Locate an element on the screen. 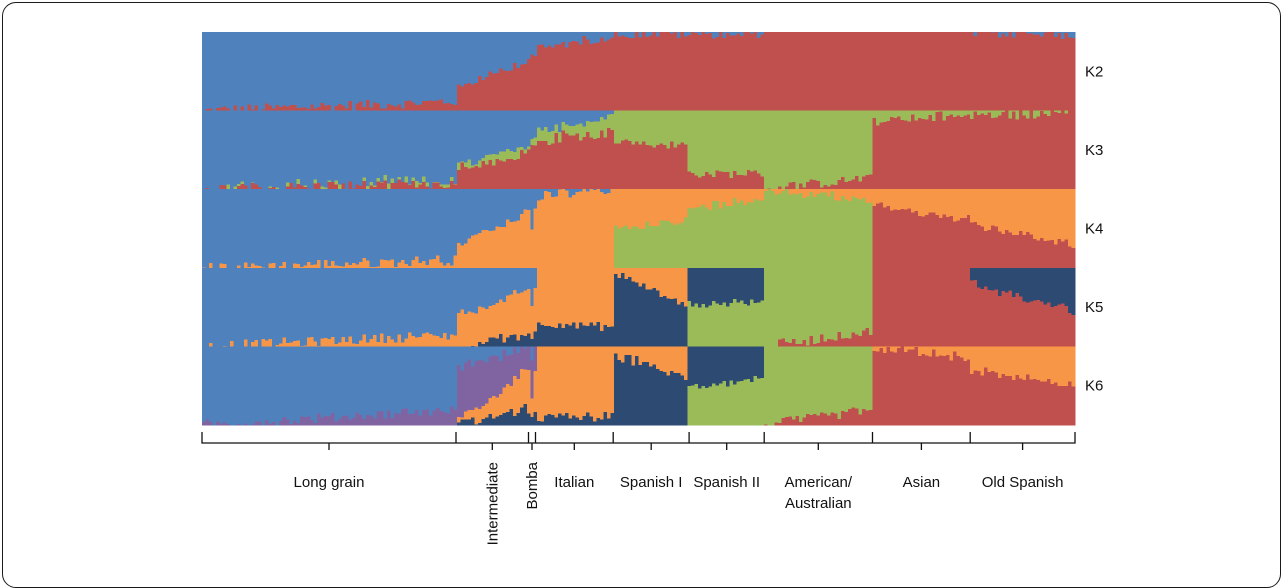 This screenshot has width=1285, height=588. bar-k4-222-red is located at coordinates (979, 246).